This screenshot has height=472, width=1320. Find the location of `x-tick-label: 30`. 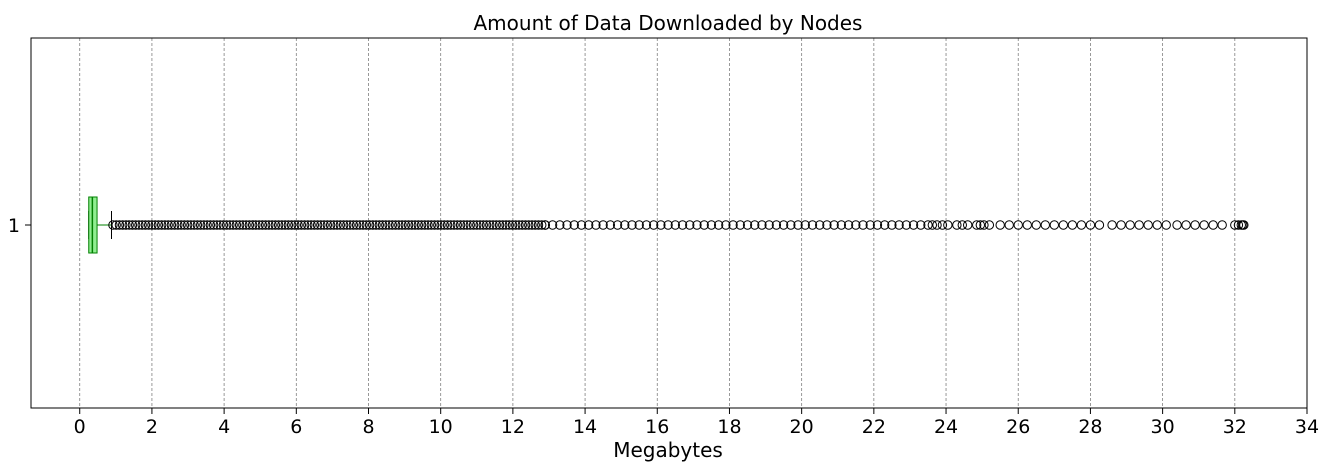

x-tick-label: 30 is located at coordinates (1163, 427).